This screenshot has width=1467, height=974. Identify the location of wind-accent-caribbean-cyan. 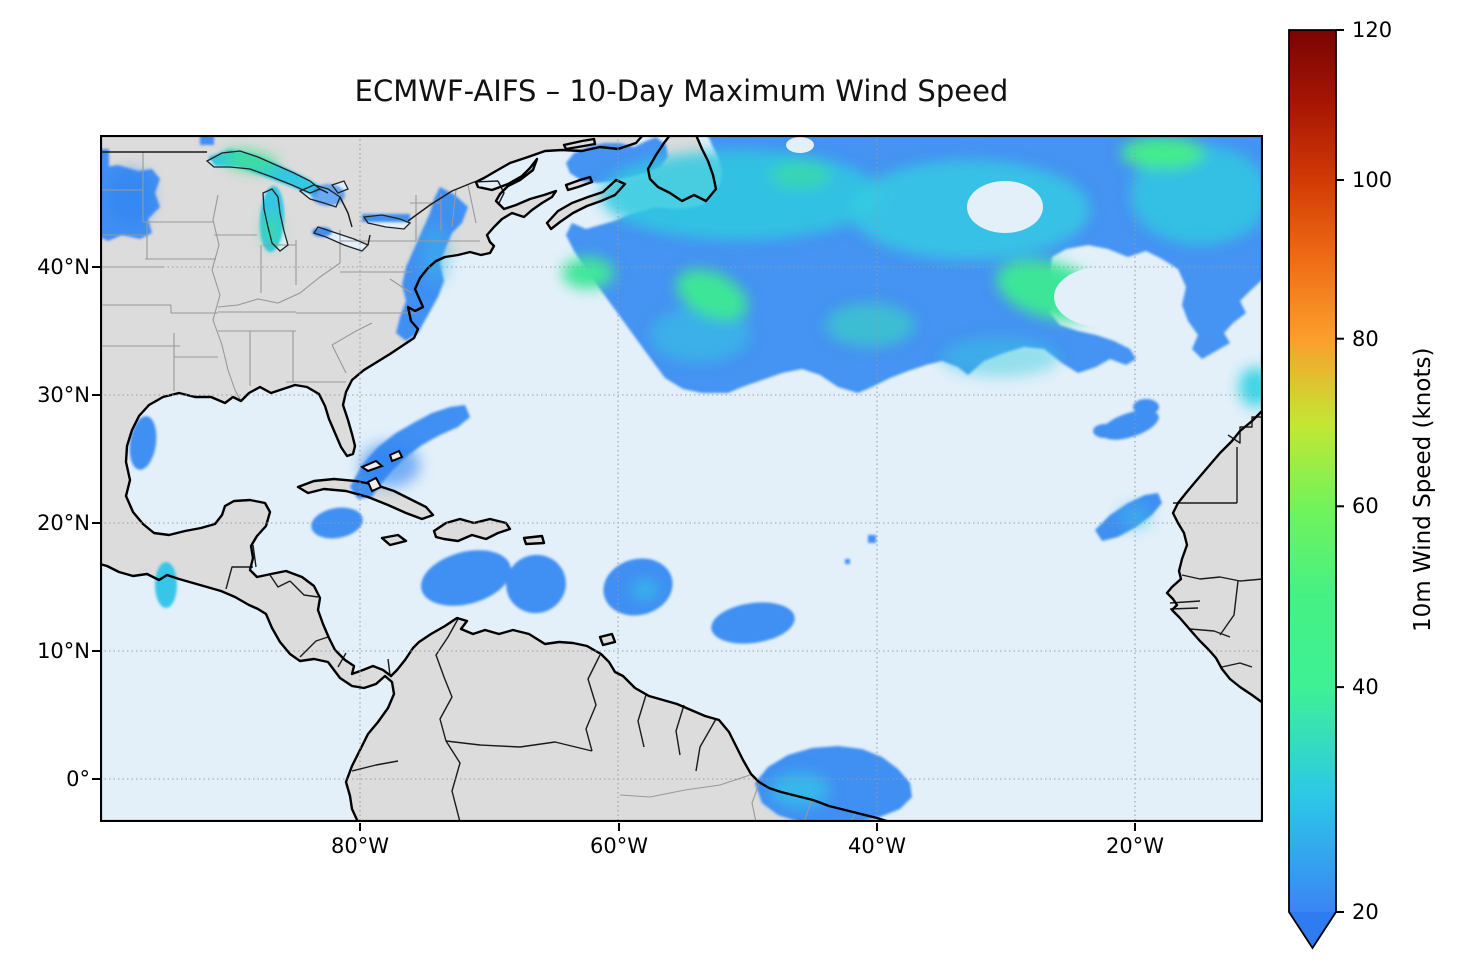
(645, 590).